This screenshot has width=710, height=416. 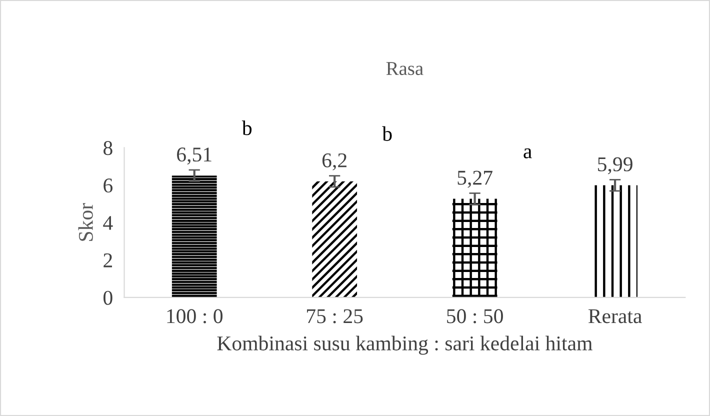 I want to click on x-tick-label: 75 : 25, so click(x=335, y=316).